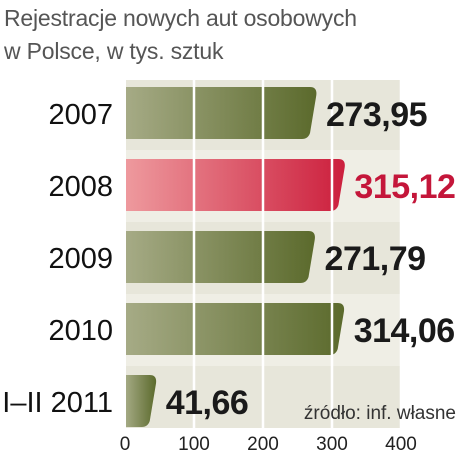  What do you see at coordinates (379, 413) in the screenshot?
I see `source-note: źródło: inf. własne` at bounding box center [379, 413].